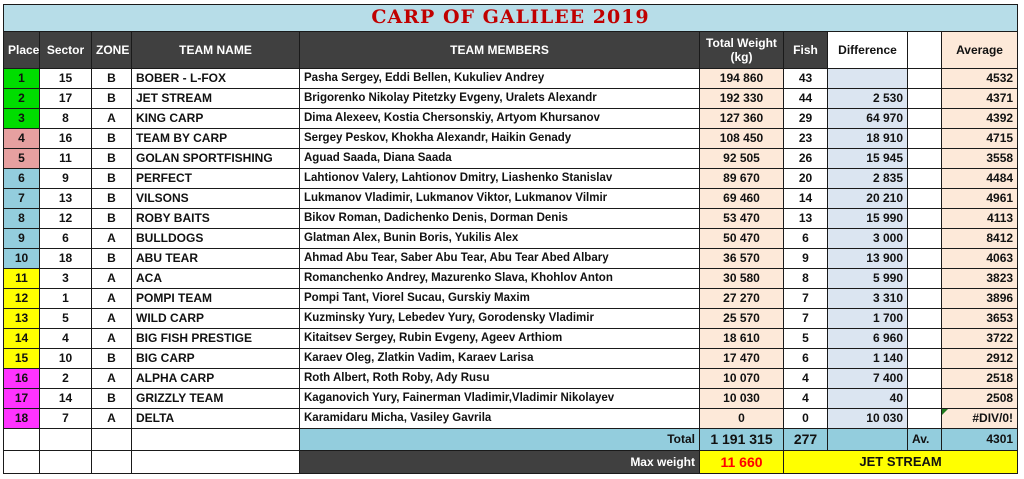 This screenshot has height=479, width=1024. I want to click on totals-weight: 1 191 315, so click(741, 439).